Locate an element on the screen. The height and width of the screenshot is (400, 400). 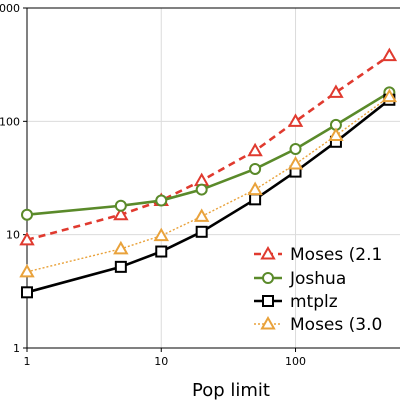
x-axis-title: Pop limit is located at coordinates (231, 390).